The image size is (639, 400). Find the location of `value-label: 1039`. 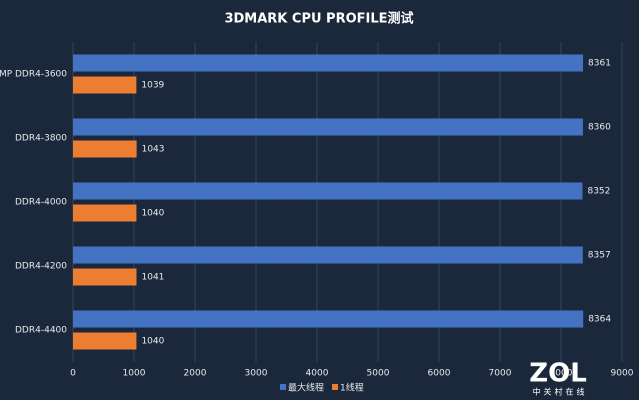

value-label: 1039 is located at coordinates (152, 86).